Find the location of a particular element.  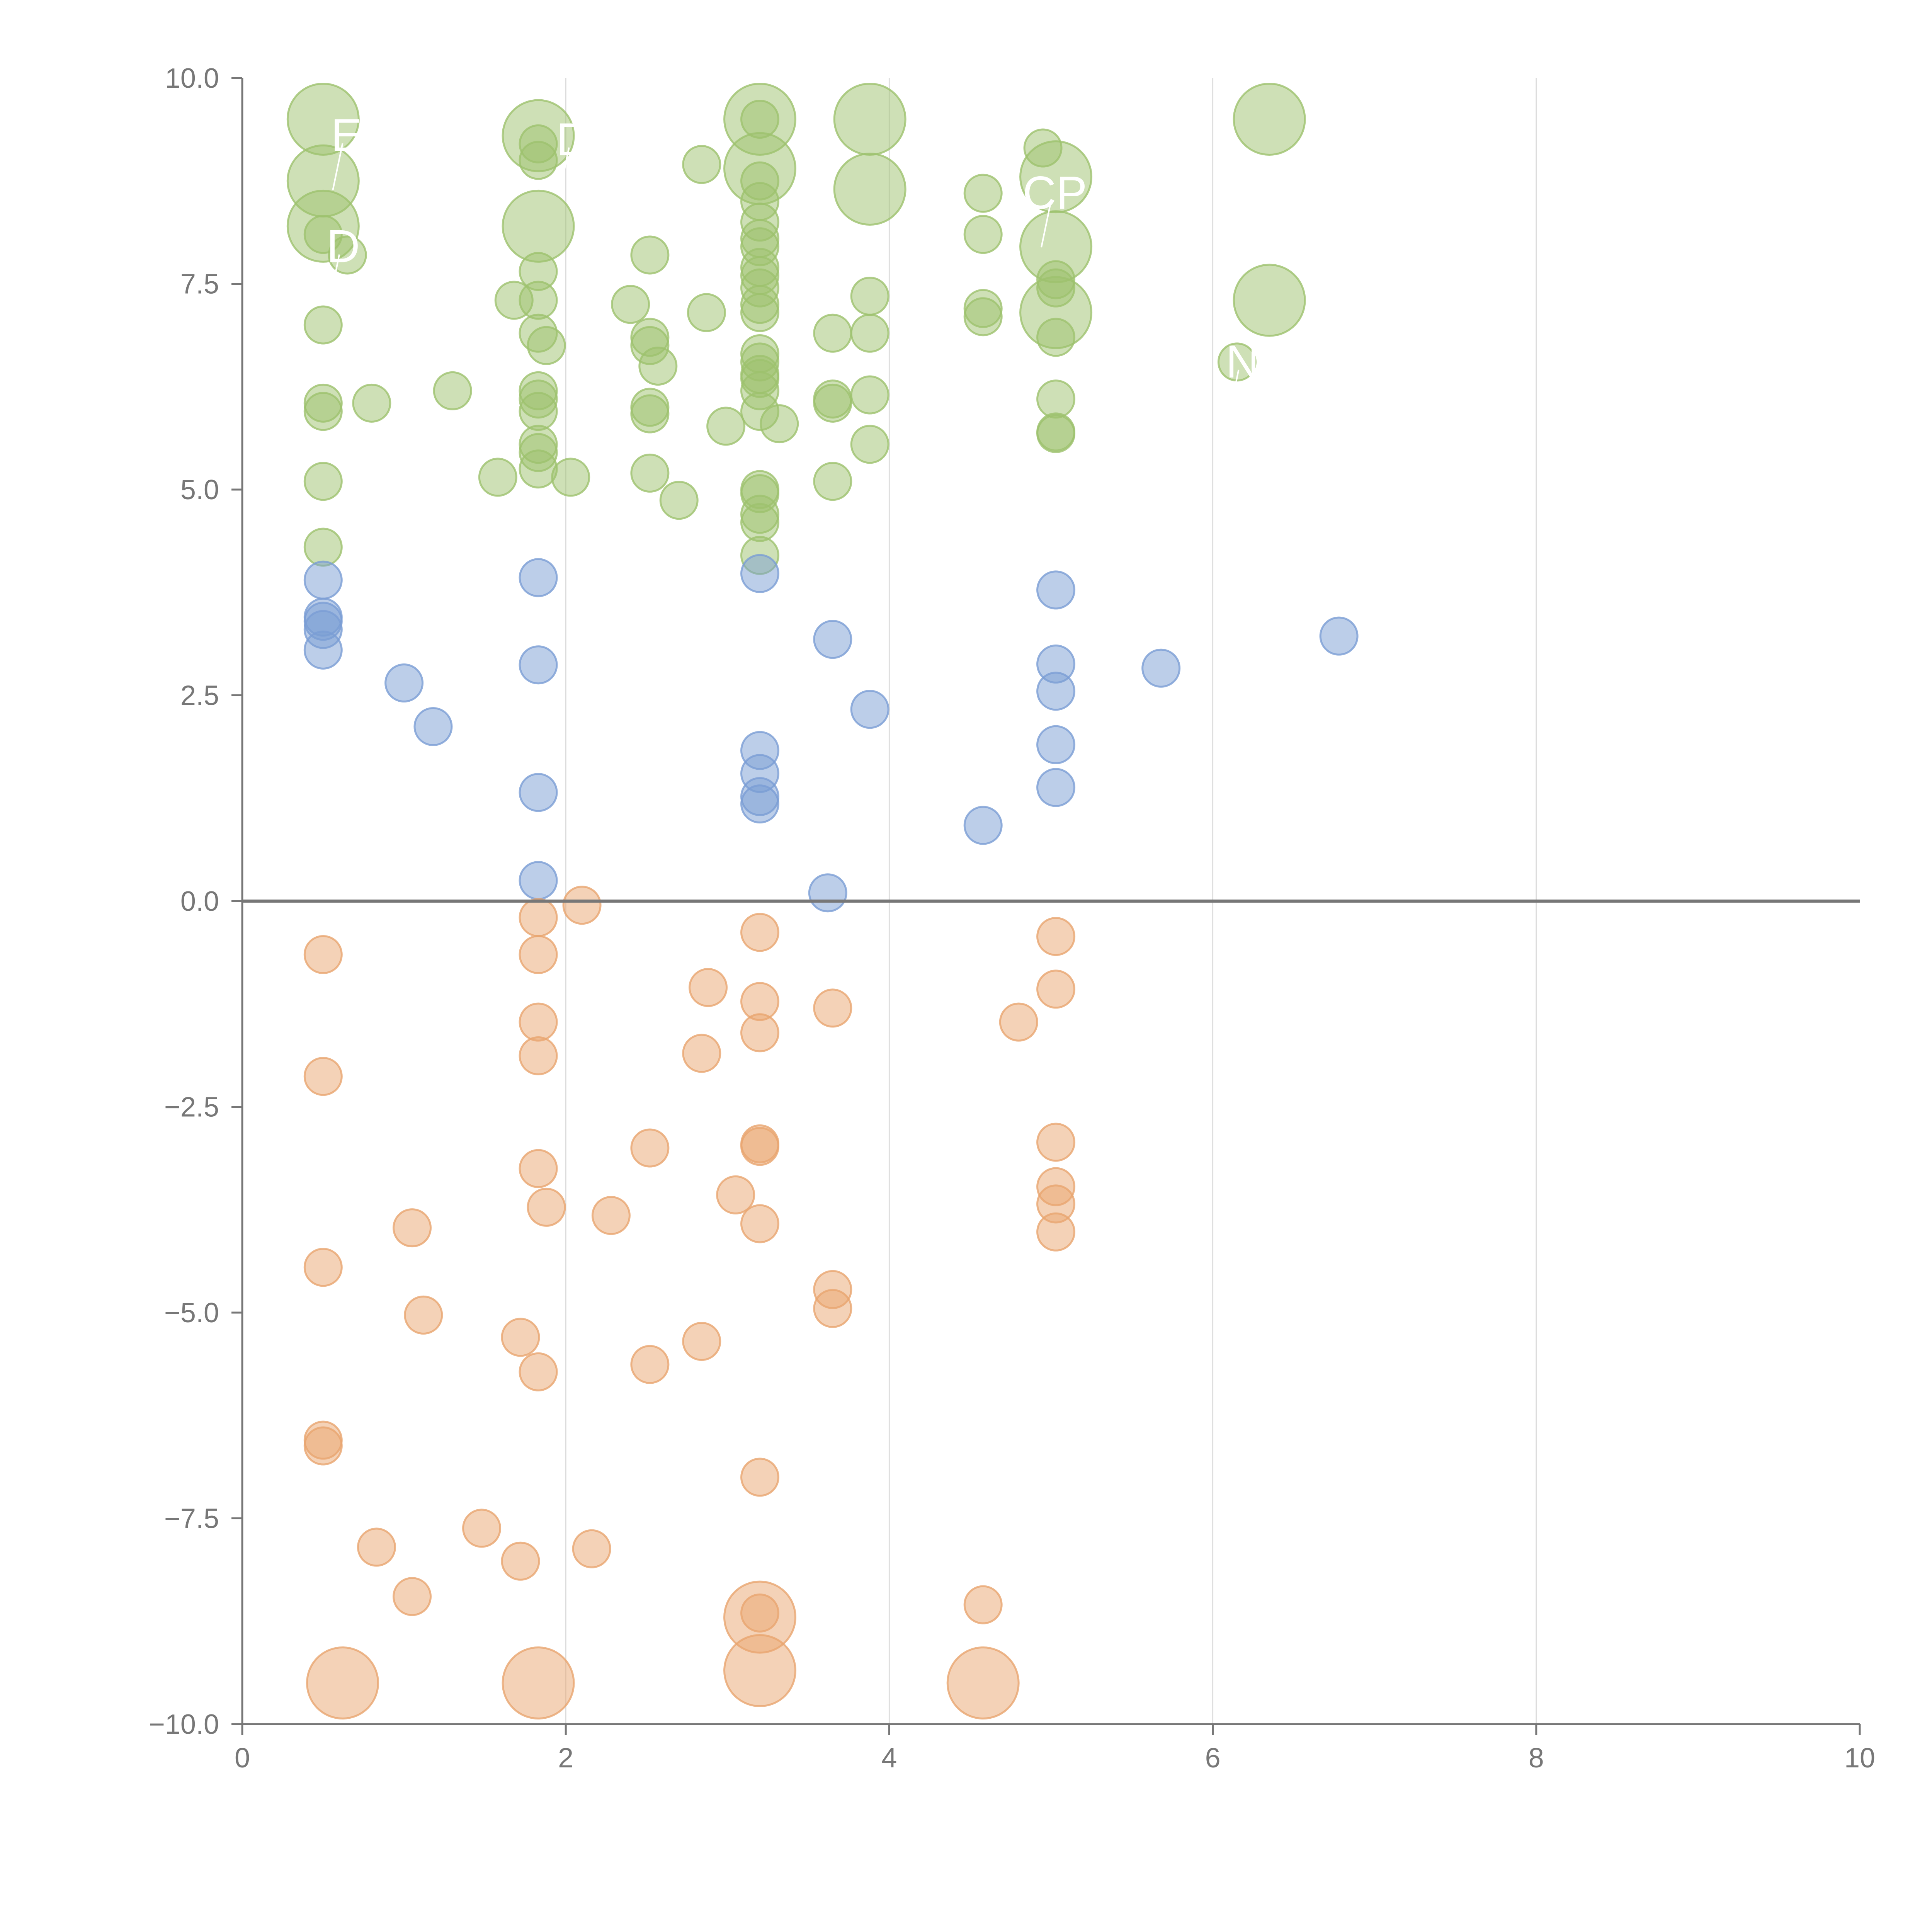

y-tick-label: −10.0 is located at coordinates (184, 1725).